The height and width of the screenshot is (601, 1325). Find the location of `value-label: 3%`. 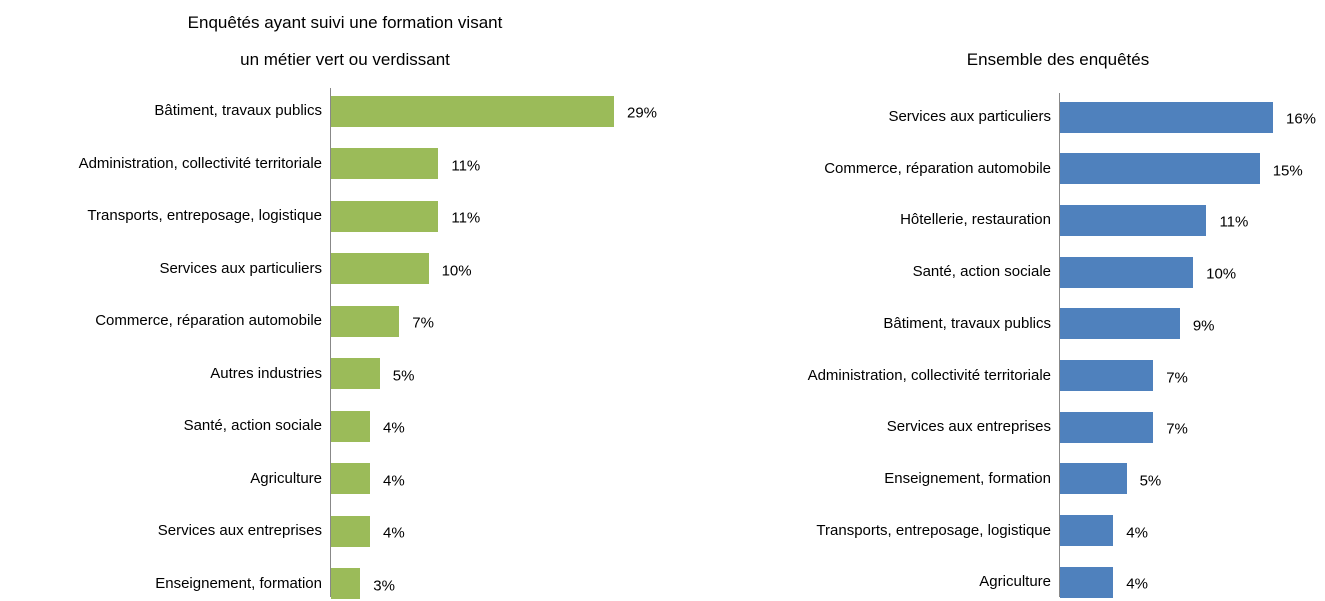

value-label: 3% is located at coordinates (384, 585).